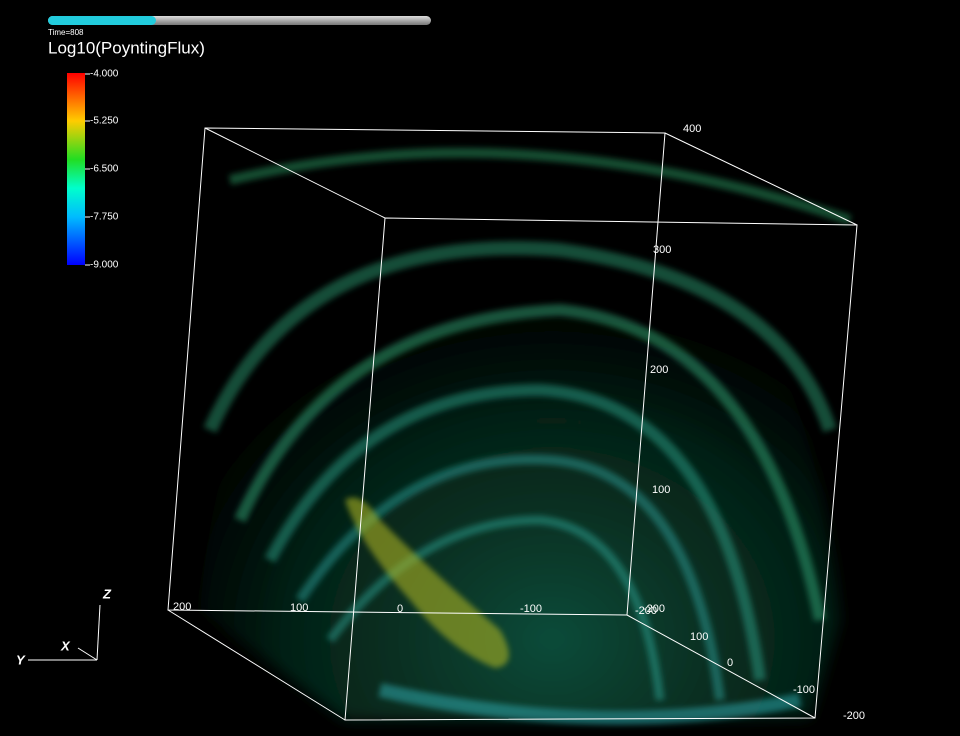  Describe the element at coordinates (427, 582) in the screenshot. I see `flux-feature` at that location.